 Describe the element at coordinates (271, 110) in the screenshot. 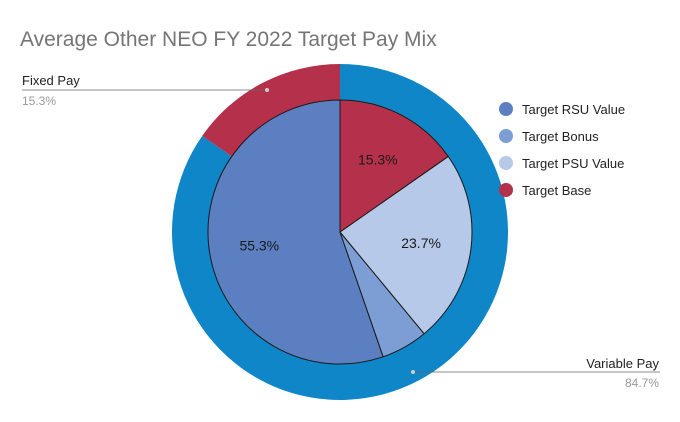

I see `outer-ring-slice-fixed-pay` at that location.